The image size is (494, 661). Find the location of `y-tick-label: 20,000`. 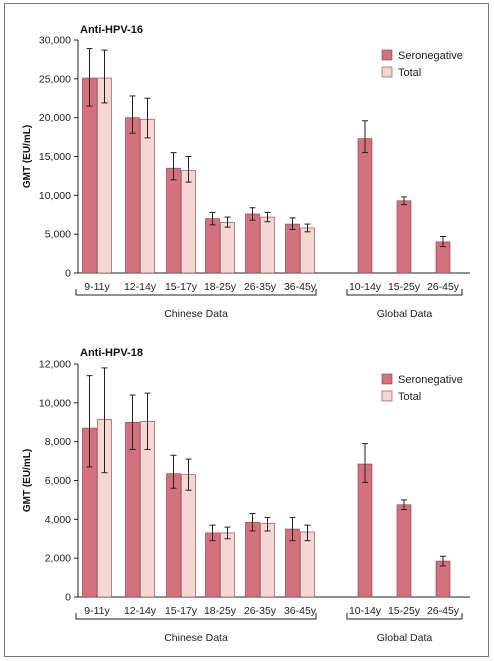

y-tick-label: 20,000 is located at coordinates (55, 118).